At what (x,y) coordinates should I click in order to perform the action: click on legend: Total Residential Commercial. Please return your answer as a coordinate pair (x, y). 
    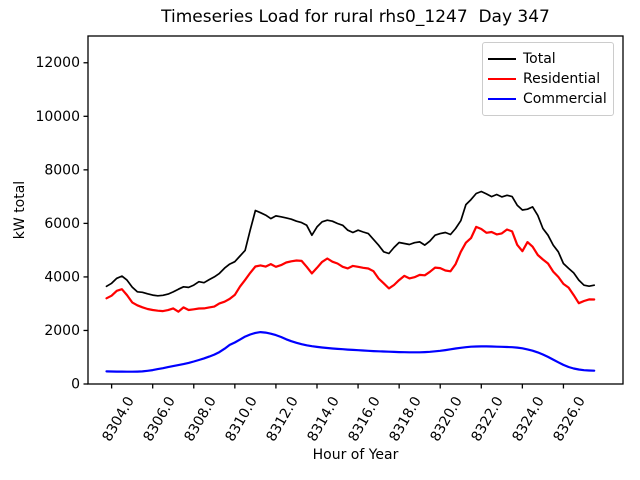
    Looking at the image, I should click on (548, 79).